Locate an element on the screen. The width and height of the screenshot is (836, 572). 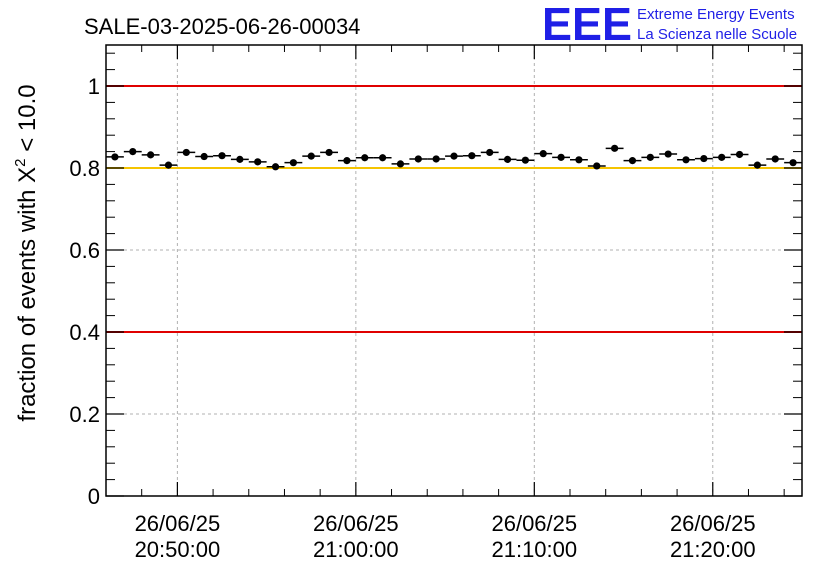
y-axis-label-sup: 2 is located at coordinates (20, 162).